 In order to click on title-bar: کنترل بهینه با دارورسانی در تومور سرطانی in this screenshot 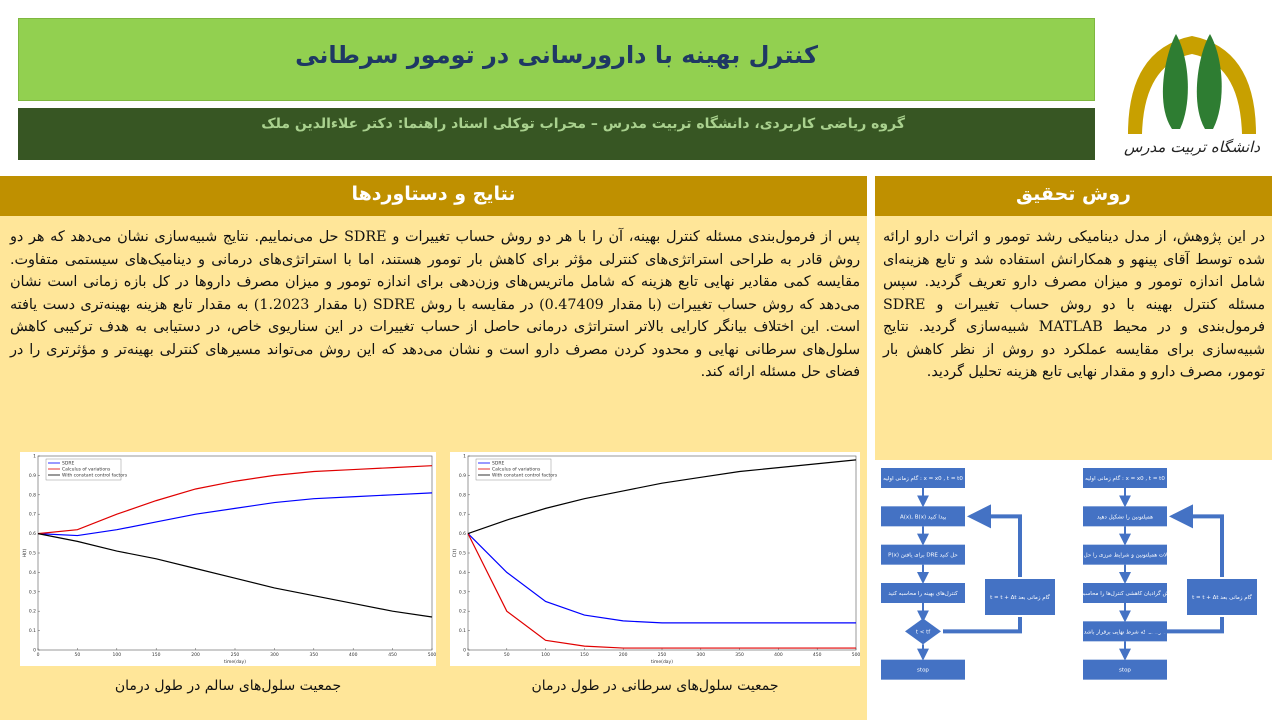, I will do `click(556, 59)`.